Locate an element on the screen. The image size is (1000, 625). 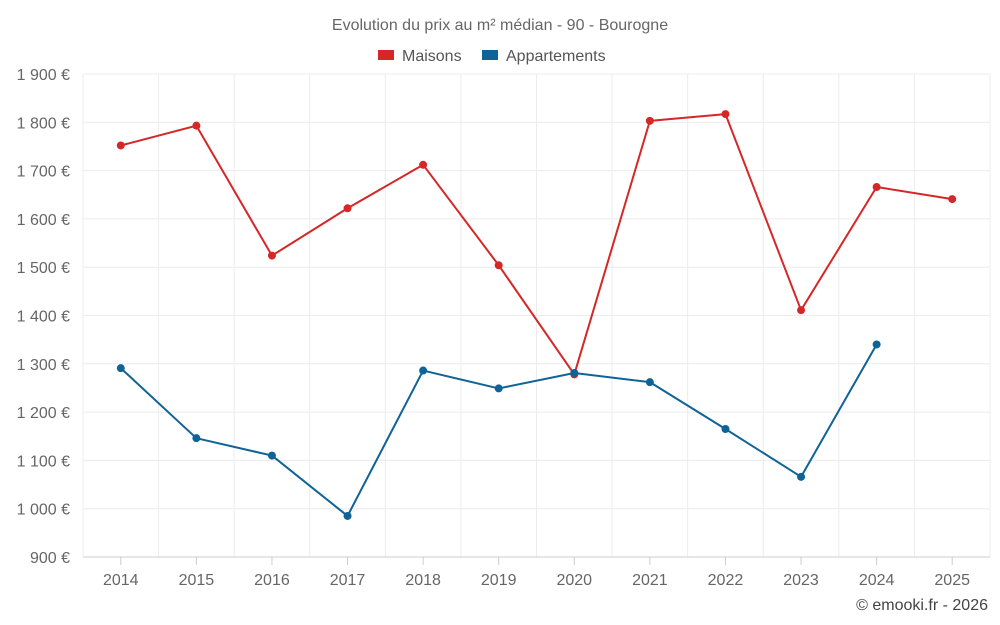
x-tick-label: 2021 is located at coordinates (650, 580).